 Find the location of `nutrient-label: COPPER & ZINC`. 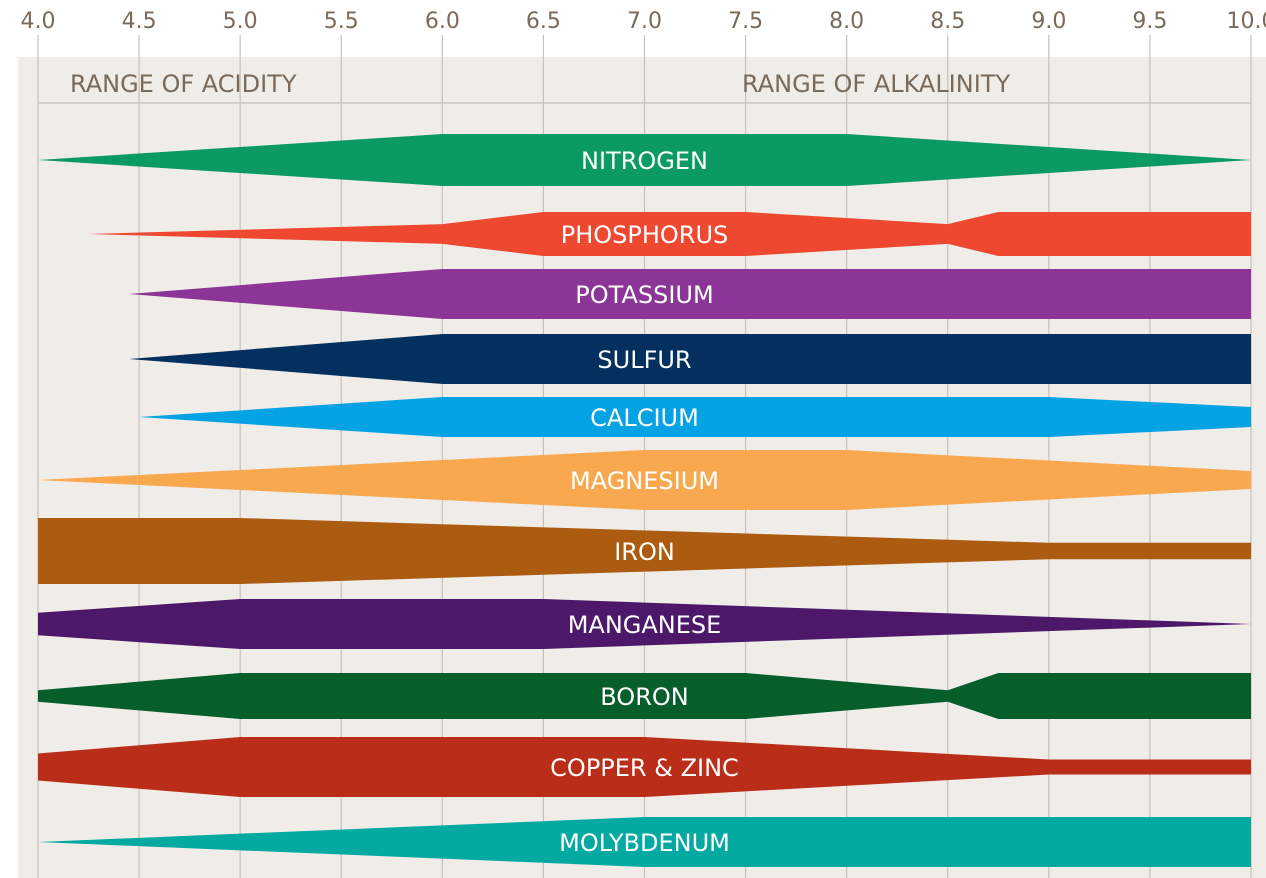

nutrient-label: COPPER & ZINC is located at coordinates (644, 768).